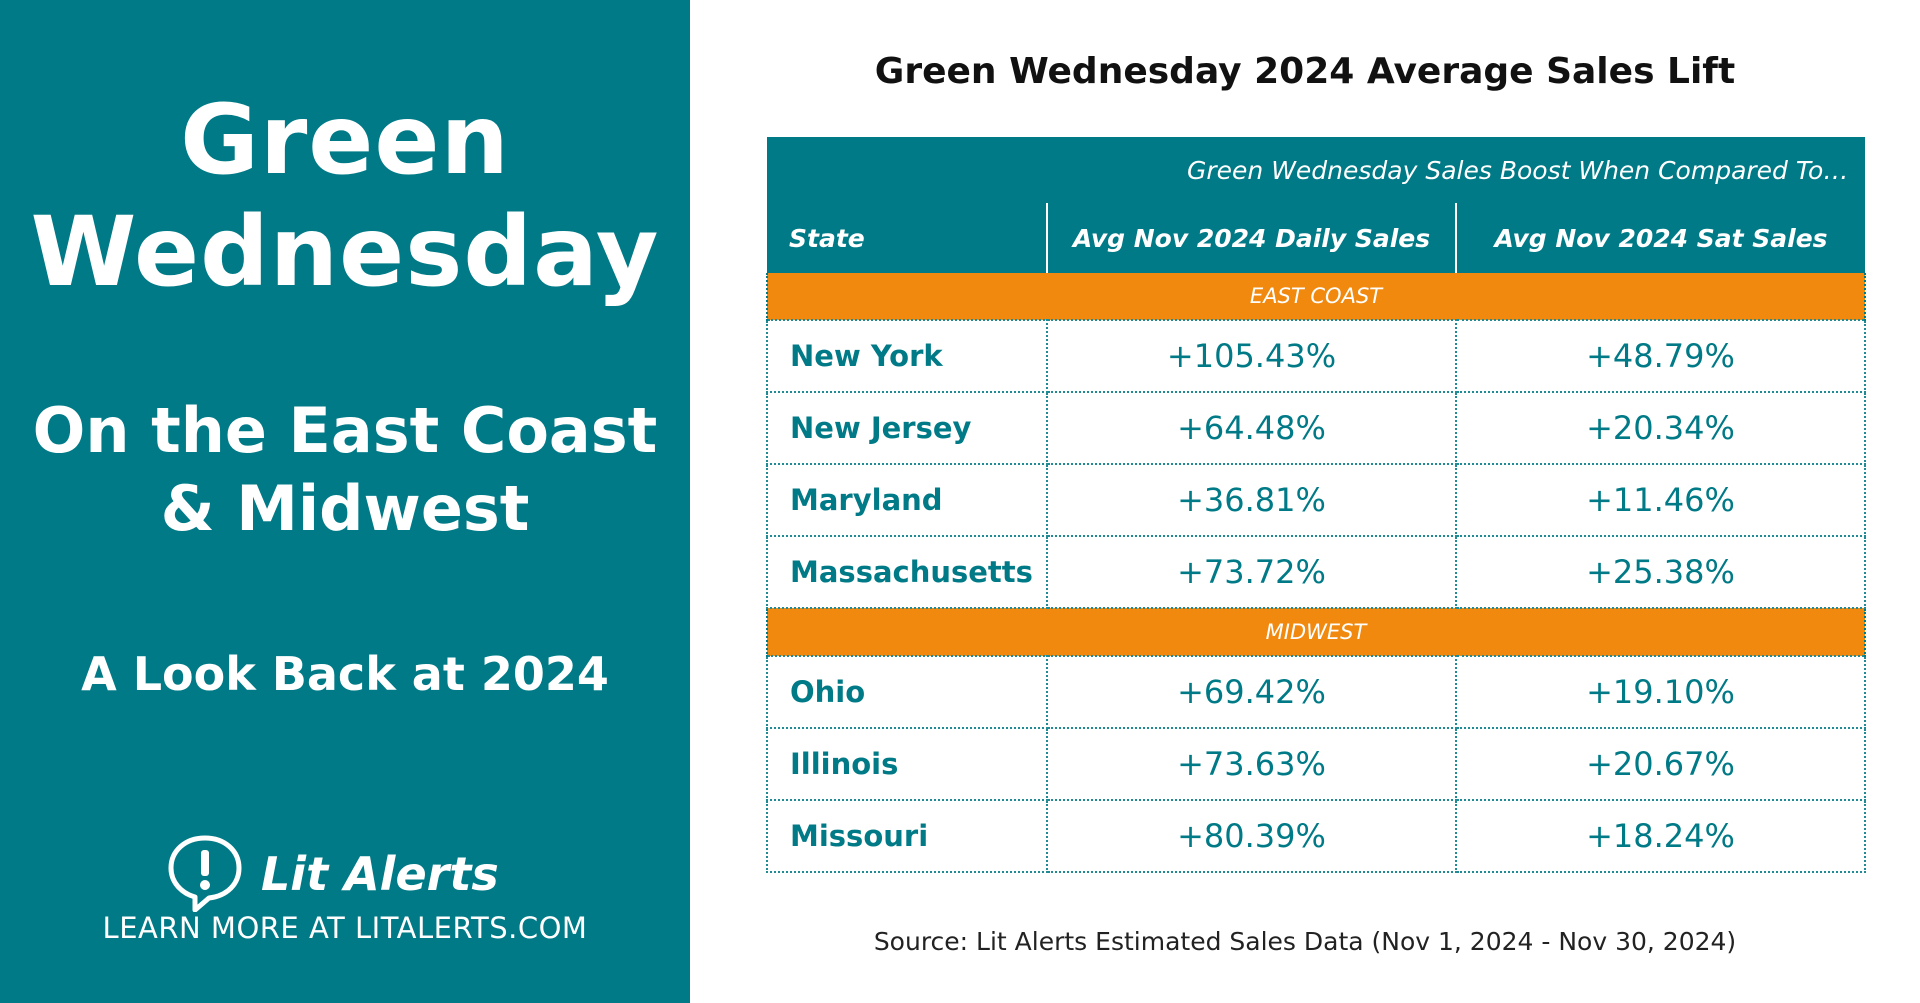 This screenshot has height=1003, width=1920. Describe the element at coordinates (1251, 572) in the screenshot. I see `daily-lift-value: +73.72%` at that location.